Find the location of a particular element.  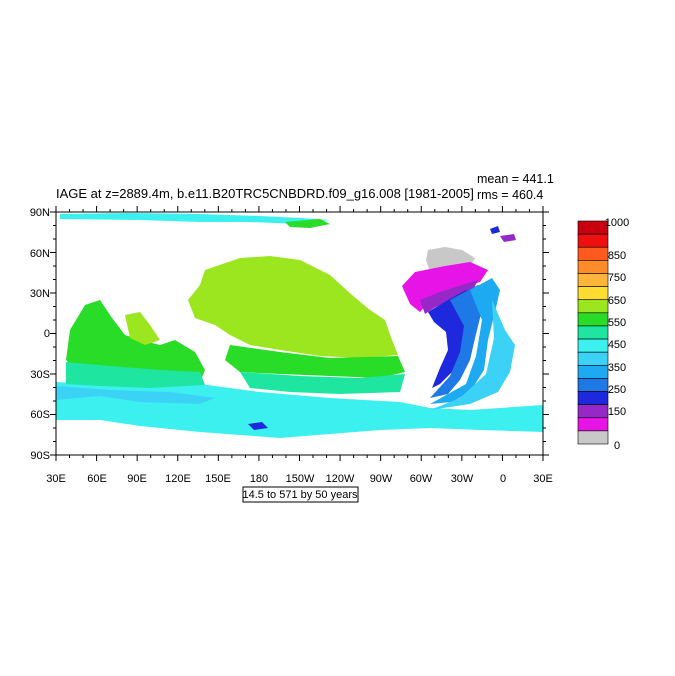

lon-label-0: 0 is located at coordinates (503, 479).